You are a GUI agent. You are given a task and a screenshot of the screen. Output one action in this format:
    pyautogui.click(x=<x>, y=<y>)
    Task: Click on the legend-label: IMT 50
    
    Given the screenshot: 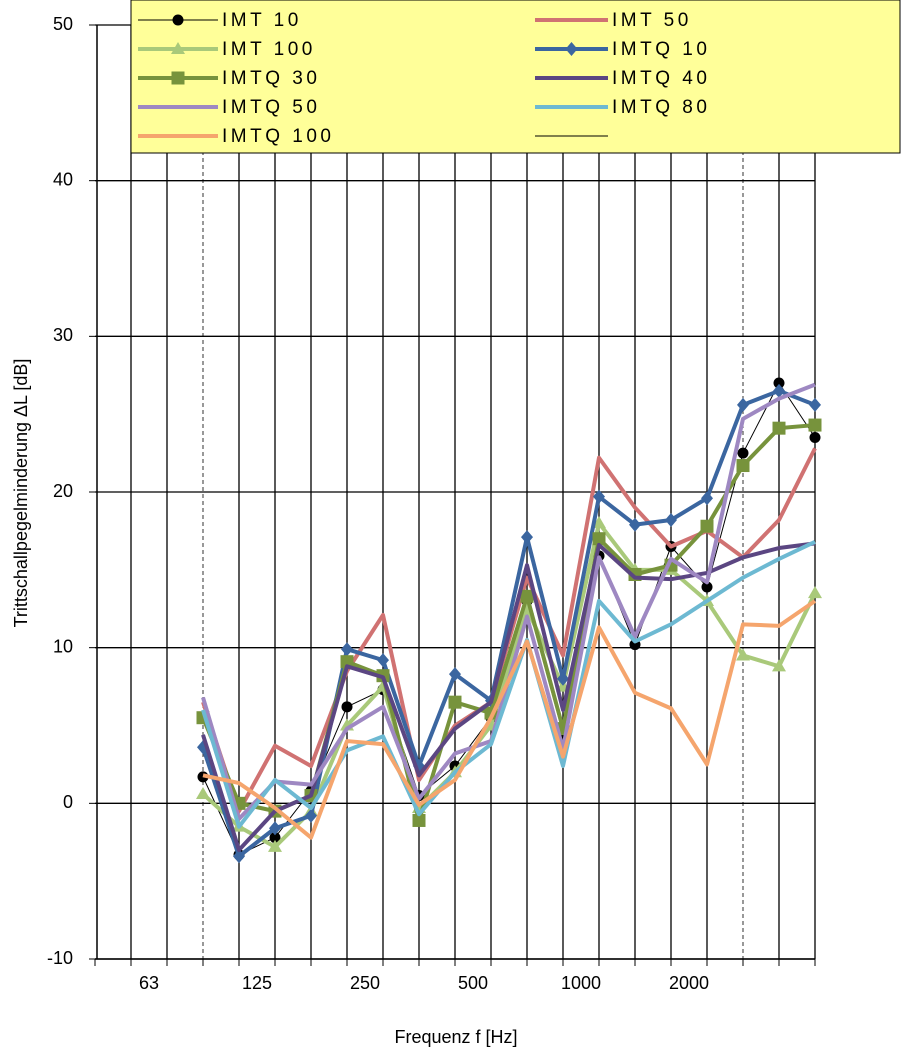 What is the action you would take?
    pyautogui.click(x=652, y=20)
    